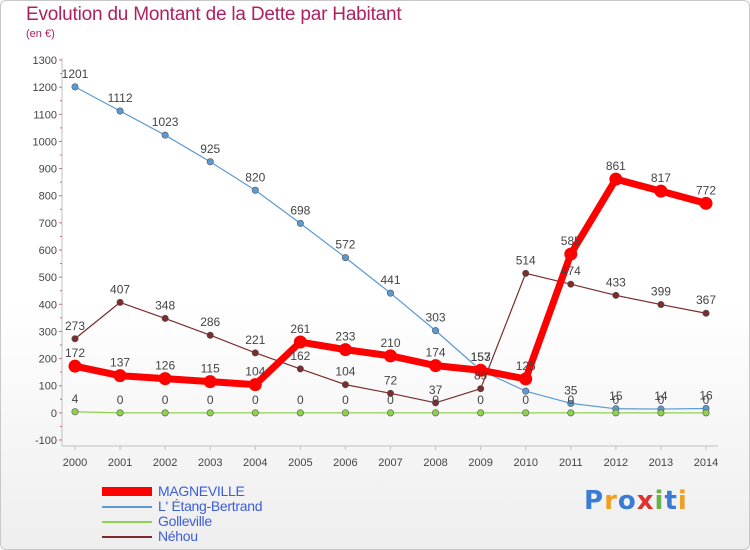 The width and height of the screenshot is (750, 550). Describe the element at coordinates (48, 224) in the screenshot. I see `y-tick-label: 700` at that location.